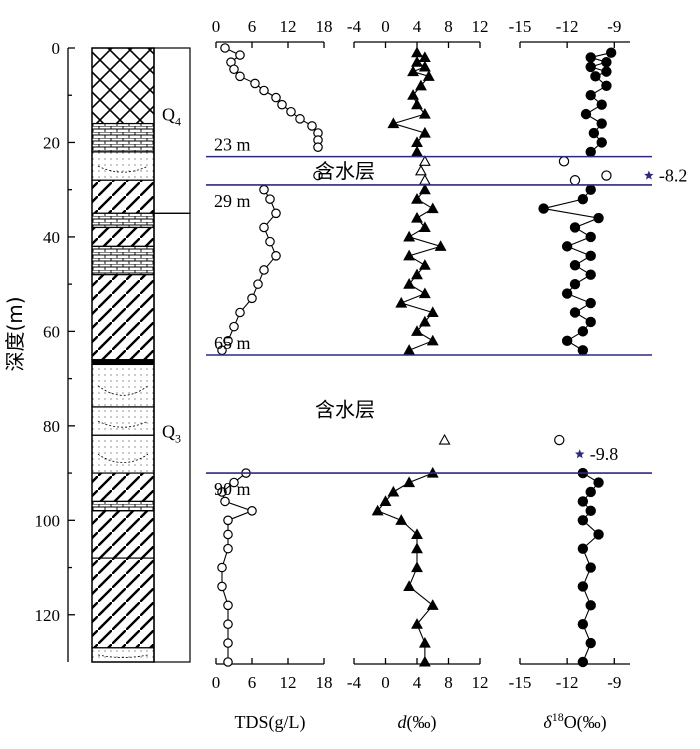  What do you see at coordinates (178, 122) in the screenshot?
I see `strat-unit-subscript: 4` at bounding box center [178, 122].